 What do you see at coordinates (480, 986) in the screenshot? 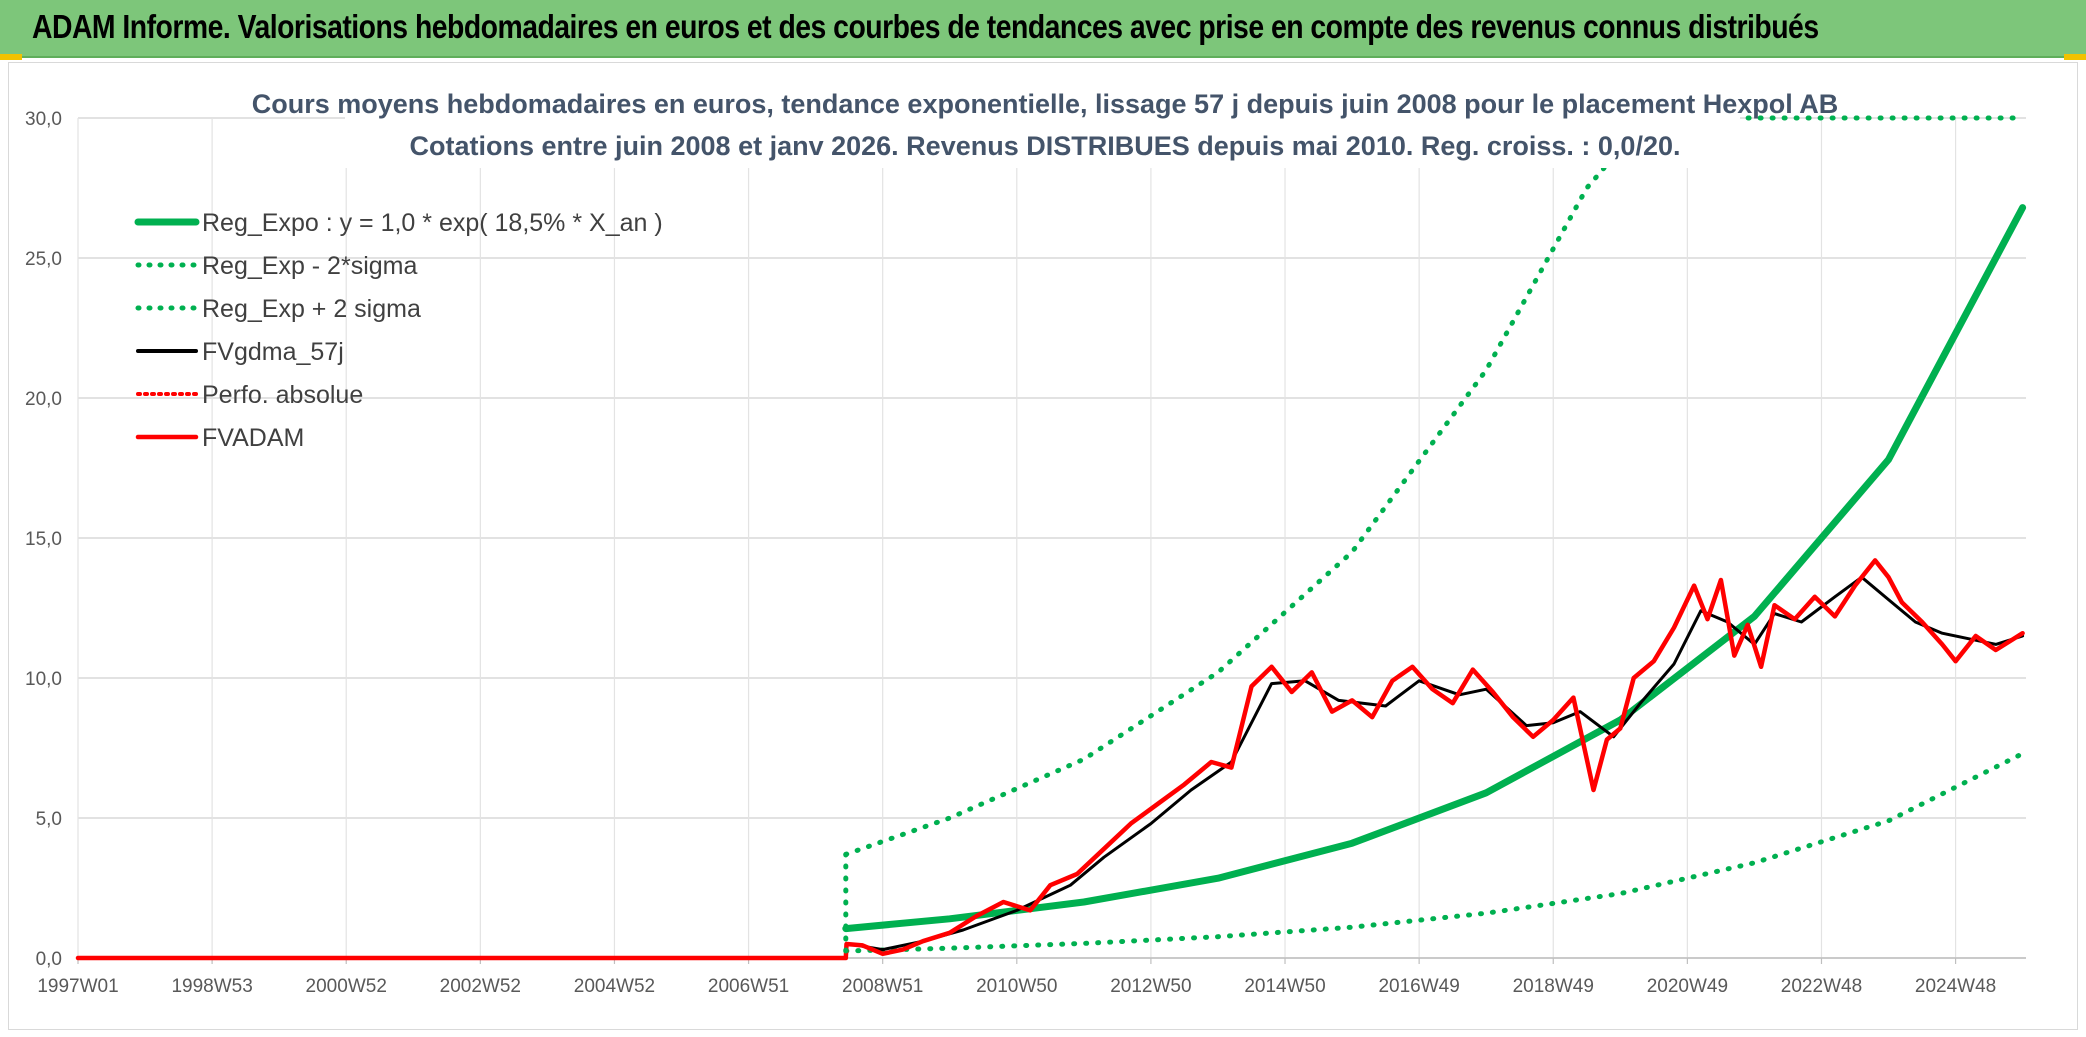
I see `x-tick-label: 2002W52` at bounding box center [480, 986].